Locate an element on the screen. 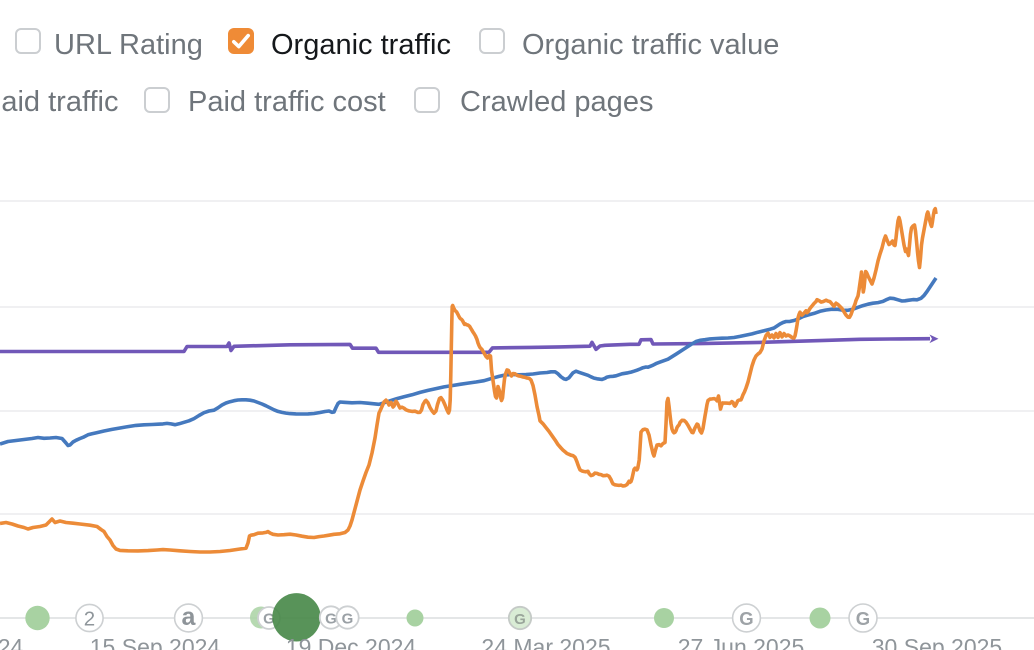 Image resolution: width=1034 pixels, height=650 pixels. svg-text: 2 is located at coordinates (89, 618).